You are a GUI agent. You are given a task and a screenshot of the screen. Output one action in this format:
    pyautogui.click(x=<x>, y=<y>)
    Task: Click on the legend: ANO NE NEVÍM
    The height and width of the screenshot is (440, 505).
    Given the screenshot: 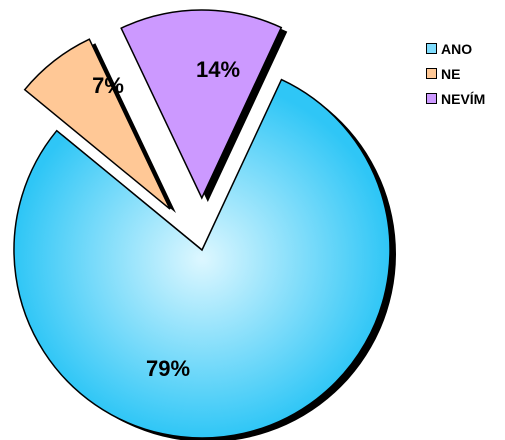 What is the action you would take?
    pyautogui.click(x=455, y=73)
    